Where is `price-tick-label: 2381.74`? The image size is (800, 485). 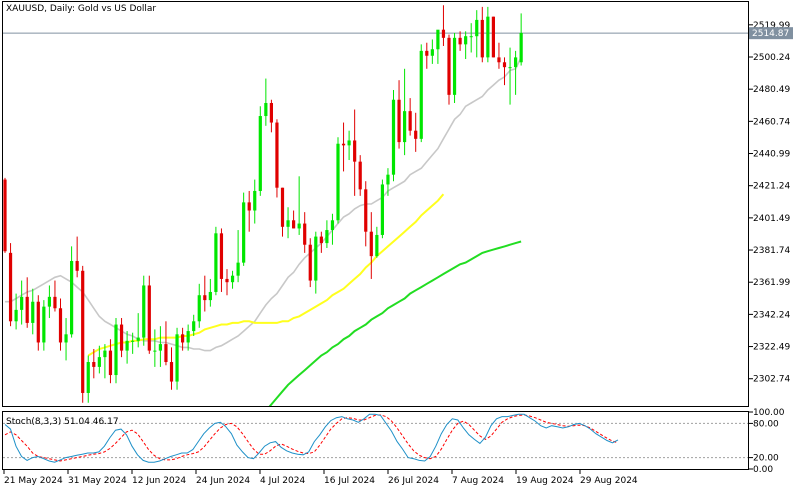 price-tick-label: 2381.74 is located at coordinates (771, 251).